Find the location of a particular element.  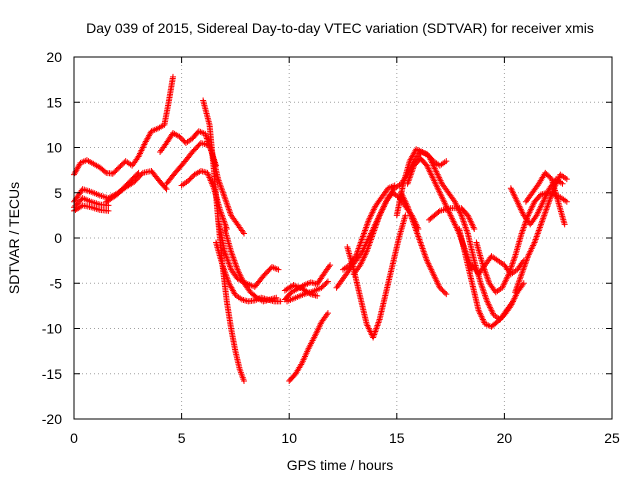

y-tick-label: 10 is located at coordinates (54, 148).